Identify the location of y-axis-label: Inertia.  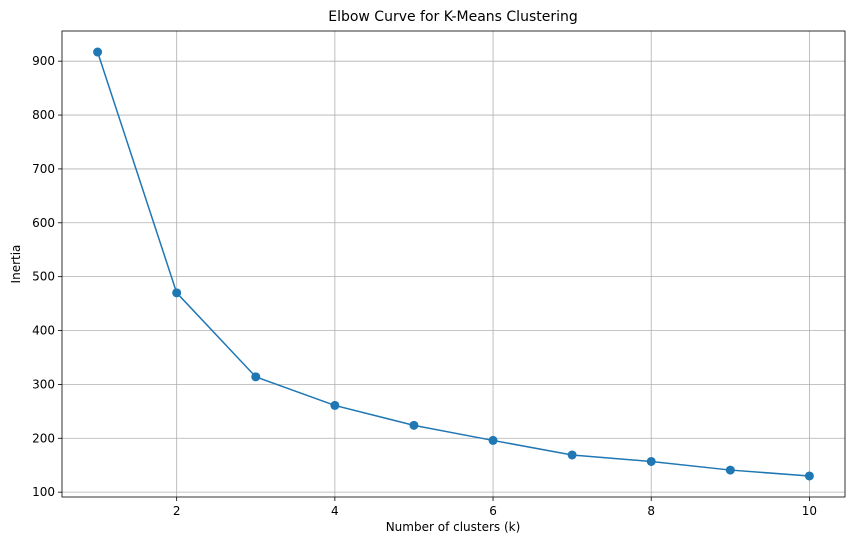
(16, 264).